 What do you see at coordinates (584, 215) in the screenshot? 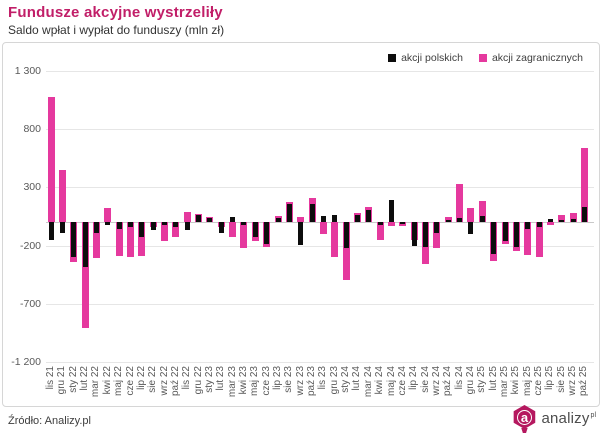
I see `bar-akcji-polskich-paź-25` at bounding box center [584, 215].